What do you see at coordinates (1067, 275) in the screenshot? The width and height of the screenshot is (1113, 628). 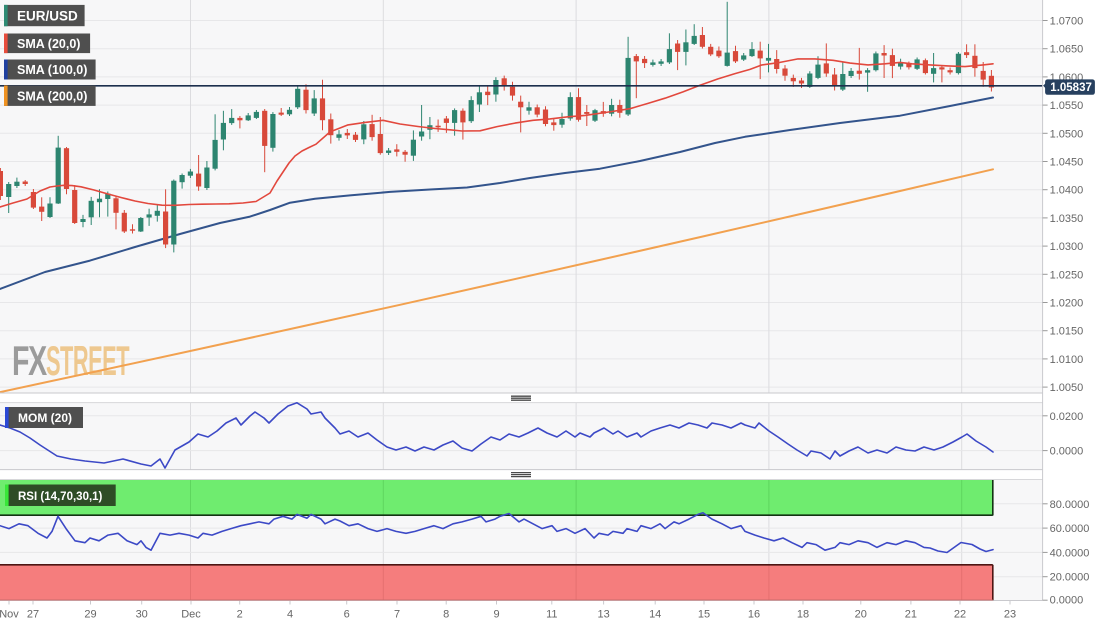 I see `svg-text: 1.0250` at bounding box center [1067, 275].